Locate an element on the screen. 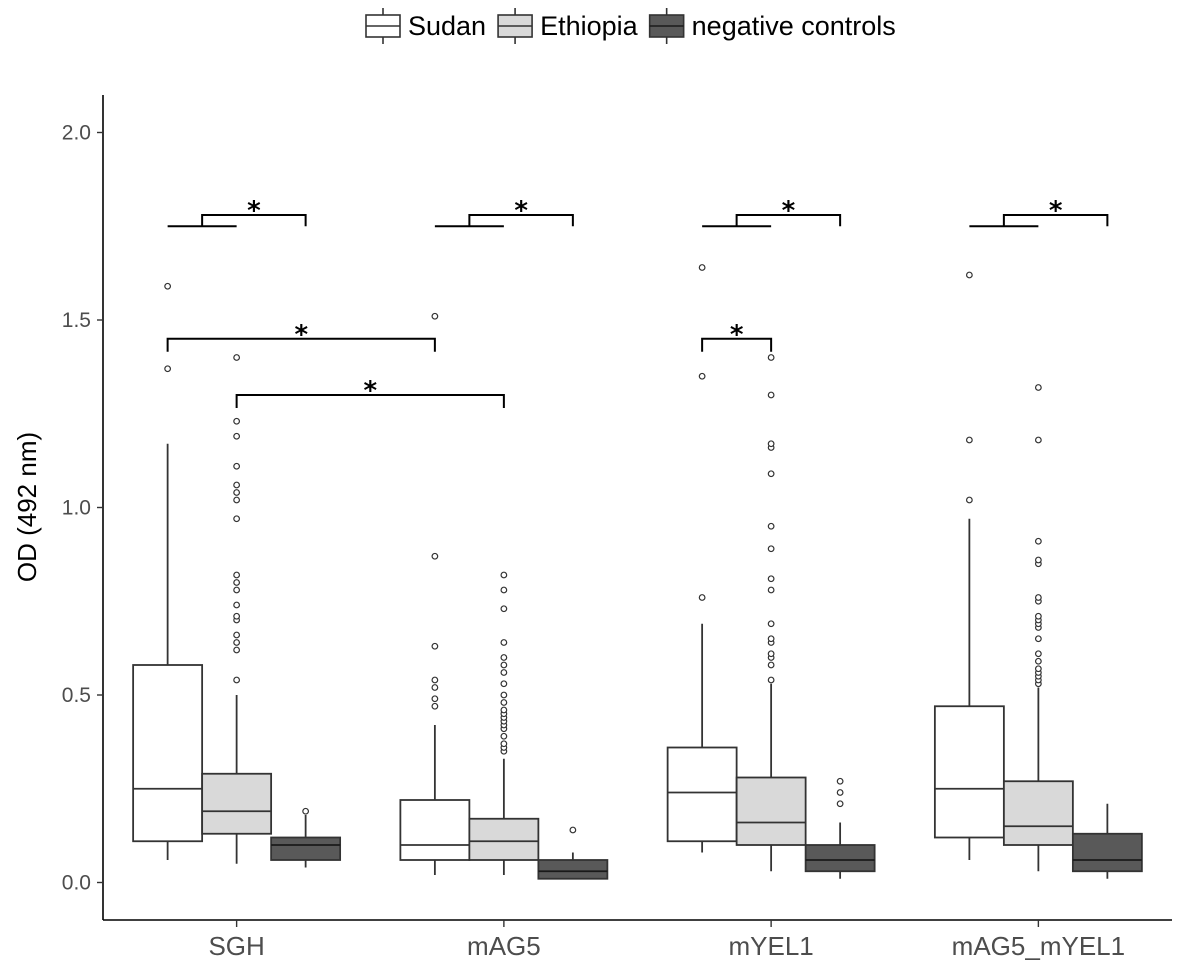 This screenshot has width=1193, height=962. box-ethiopia-mag5 is located at coordinates (504, 723).